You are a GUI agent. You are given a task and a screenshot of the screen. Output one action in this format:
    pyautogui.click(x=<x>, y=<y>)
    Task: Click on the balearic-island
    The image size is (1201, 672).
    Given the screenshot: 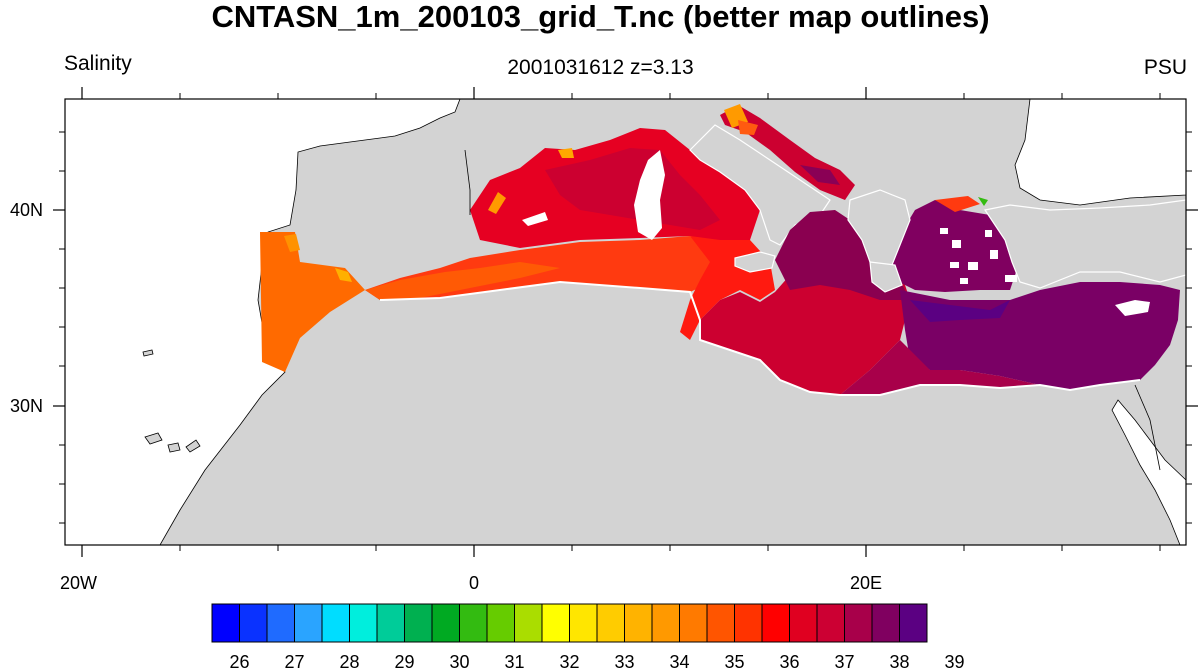 What is the action you would take?
    pyautogui.click(x=535, y=219)
    